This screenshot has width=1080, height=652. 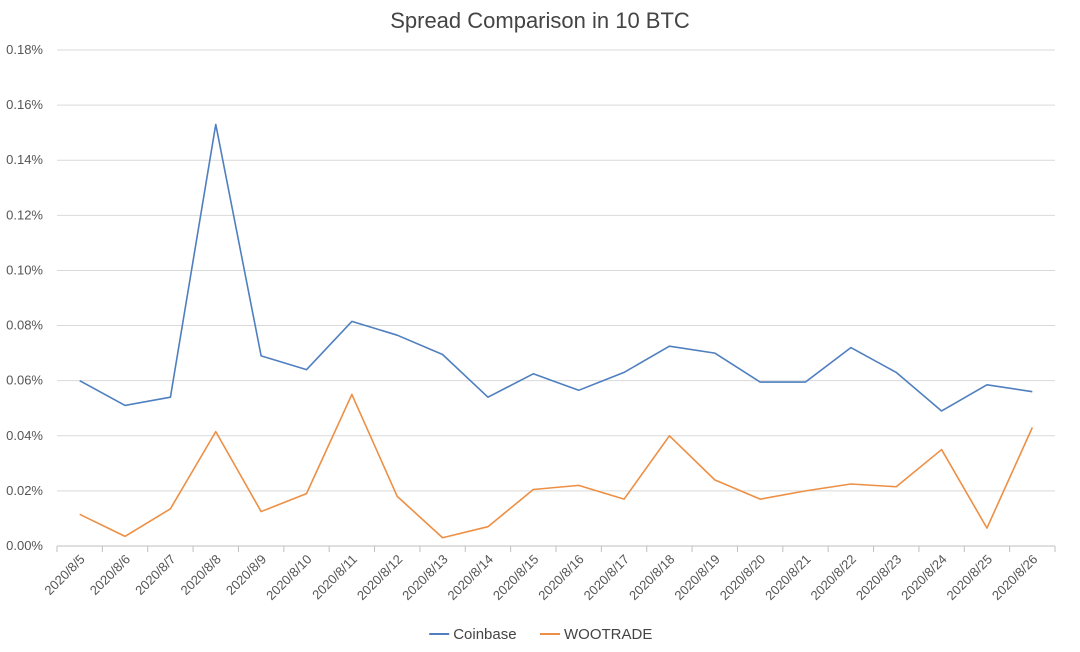 What do you see at coordinates (289, 578) in the screenshot?
I see `x-tick-label: 2020/8/10` at bounding box center [289, 578].